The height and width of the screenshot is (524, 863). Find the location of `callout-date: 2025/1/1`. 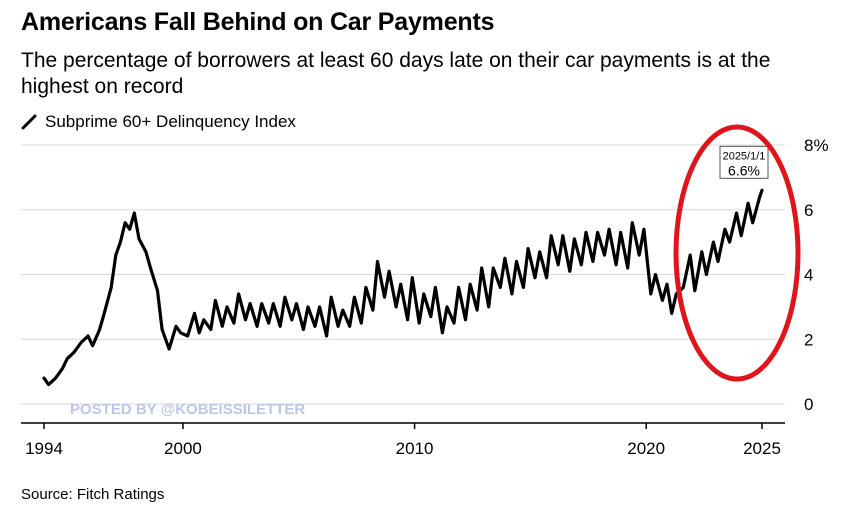

callout-date: 2025/1/1 is located at coordinates (744, 156).